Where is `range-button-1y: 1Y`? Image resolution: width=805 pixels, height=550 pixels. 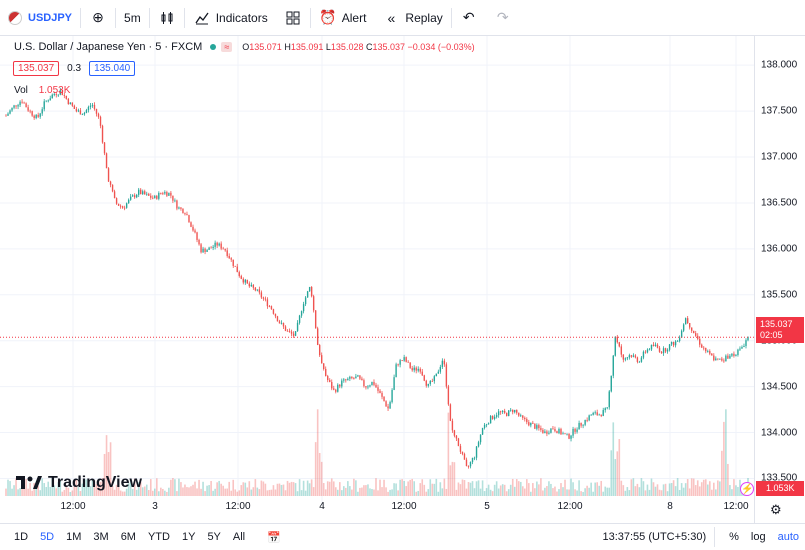
range-button-1y: 1Y is located at coordinates (188, 537).